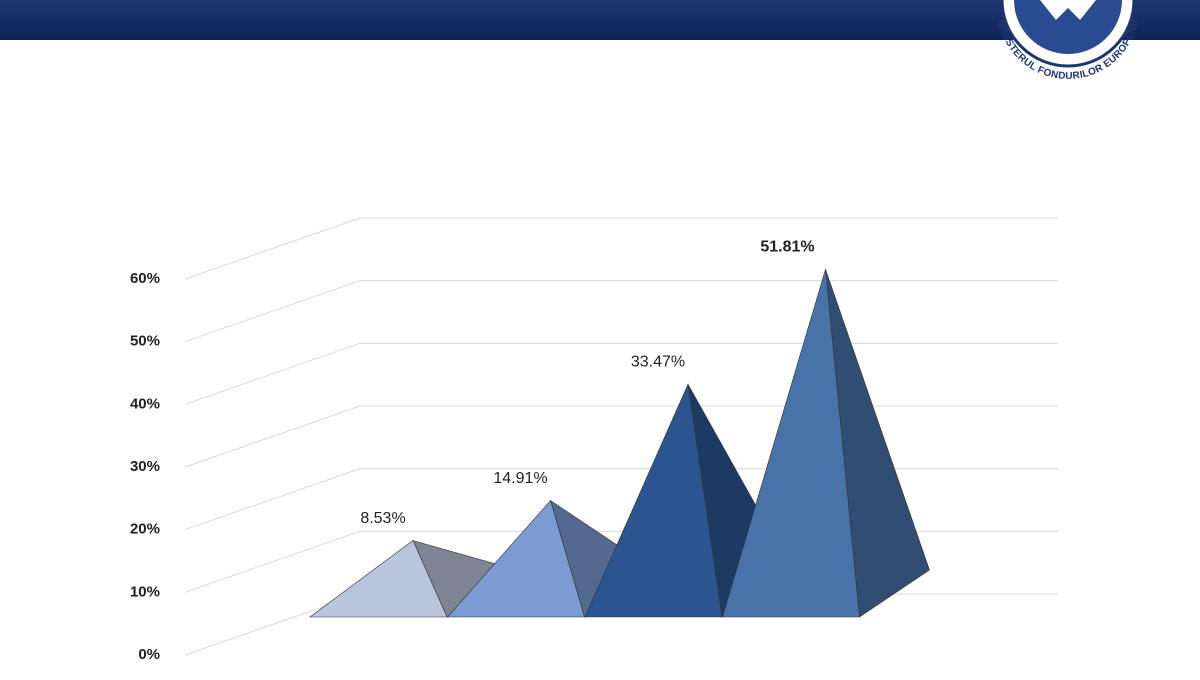 Image resolution: width=1200 pixels, height=680 pixels. I want to click on y-tick-label: 20%, so click(145, 529).